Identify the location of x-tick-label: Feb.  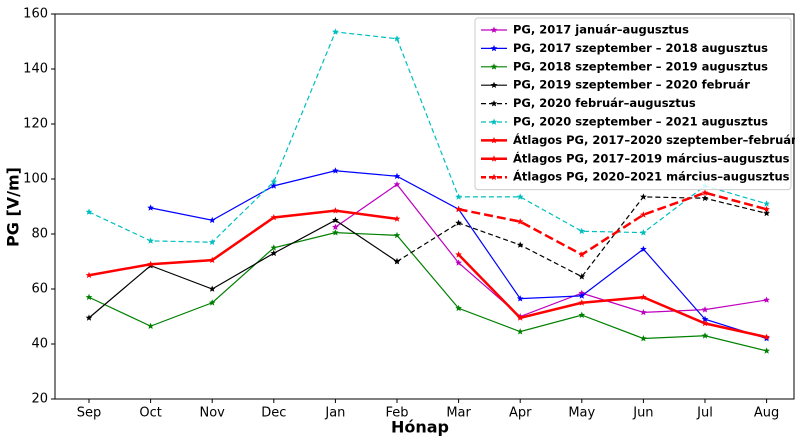
(396, 413).